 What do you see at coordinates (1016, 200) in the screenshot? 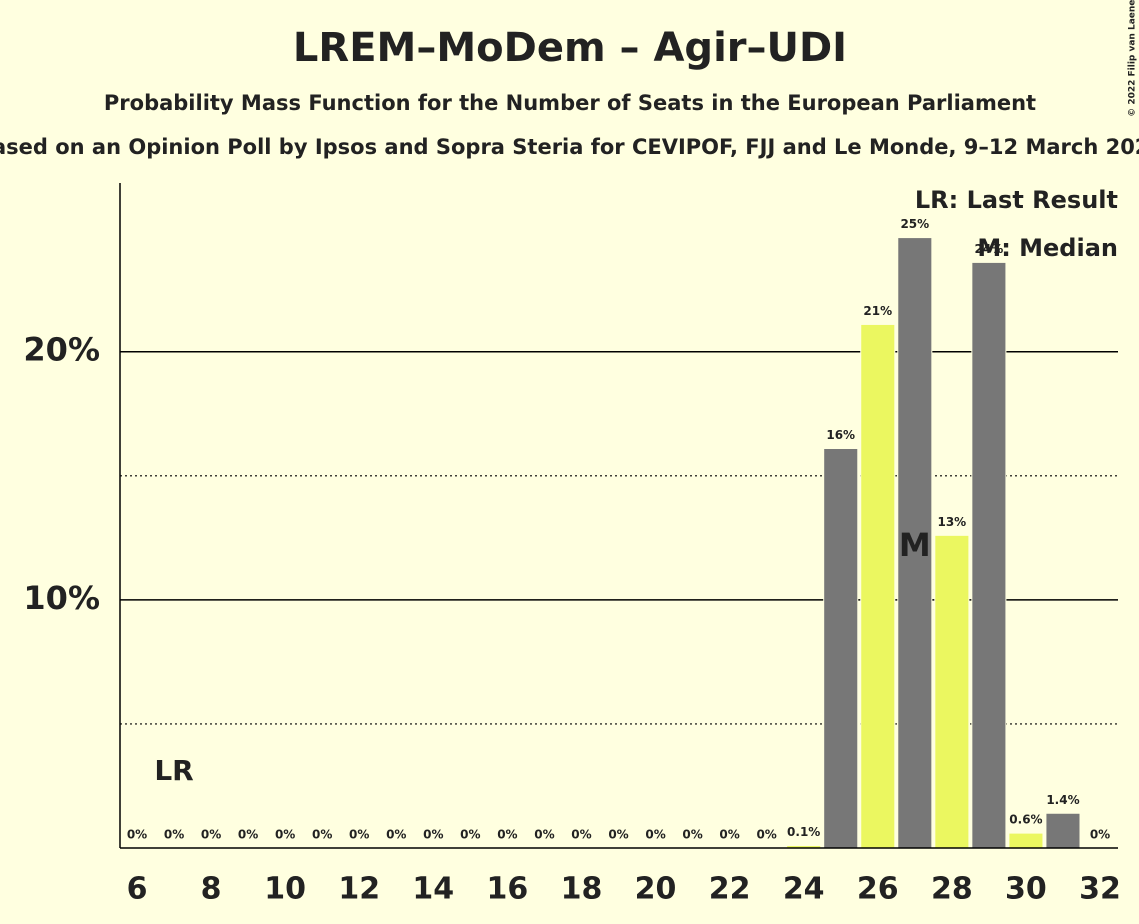
I see `legend-entry: LR: Last Result` at bounding box center [1016, 200].